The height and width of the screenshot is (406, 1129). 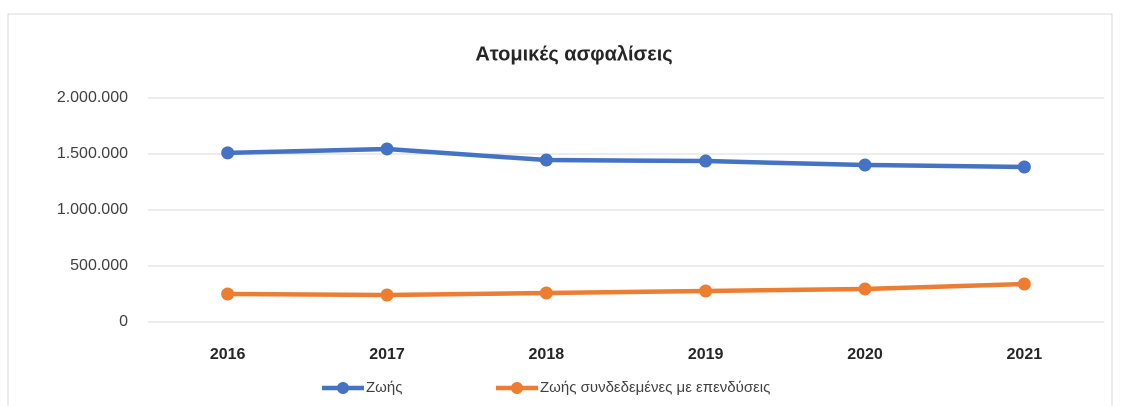 What do you see at coordinates (387, 354) in the screenshot?
I see `x-tick-label: 2017` at bounding box center [387, 354].